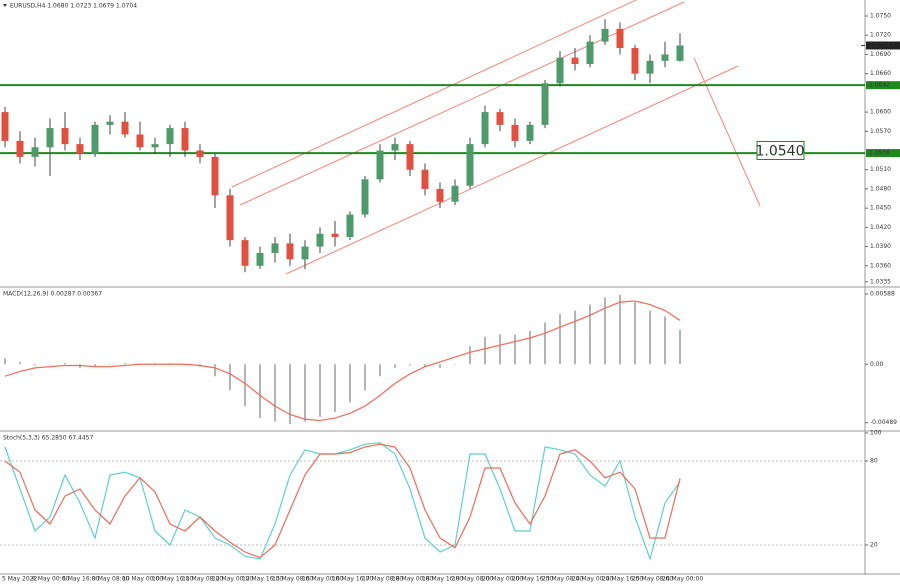  Describe the element at coordinates (592, 579) in the screenshot. I see `x-tick-label: 24 May 00:00` at that location.